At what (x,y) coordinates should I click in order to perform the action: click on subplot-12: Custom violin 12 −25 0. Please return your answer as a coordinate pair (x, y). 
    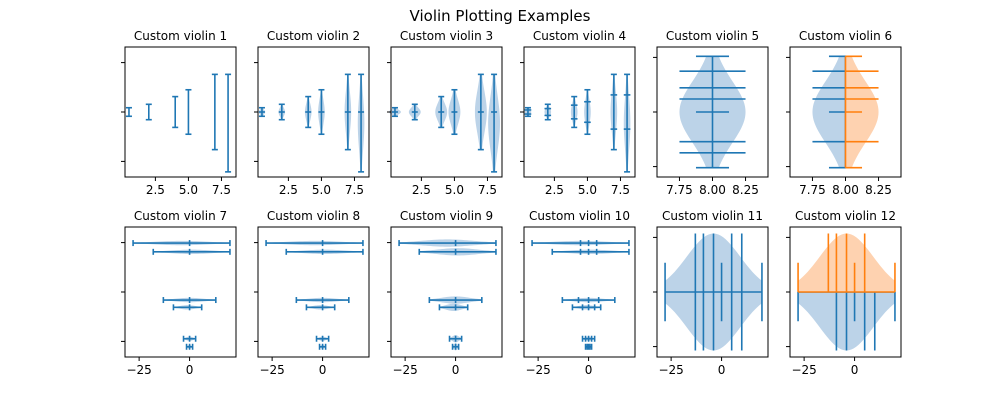
    Looking at the image, I should click on (844, 293).